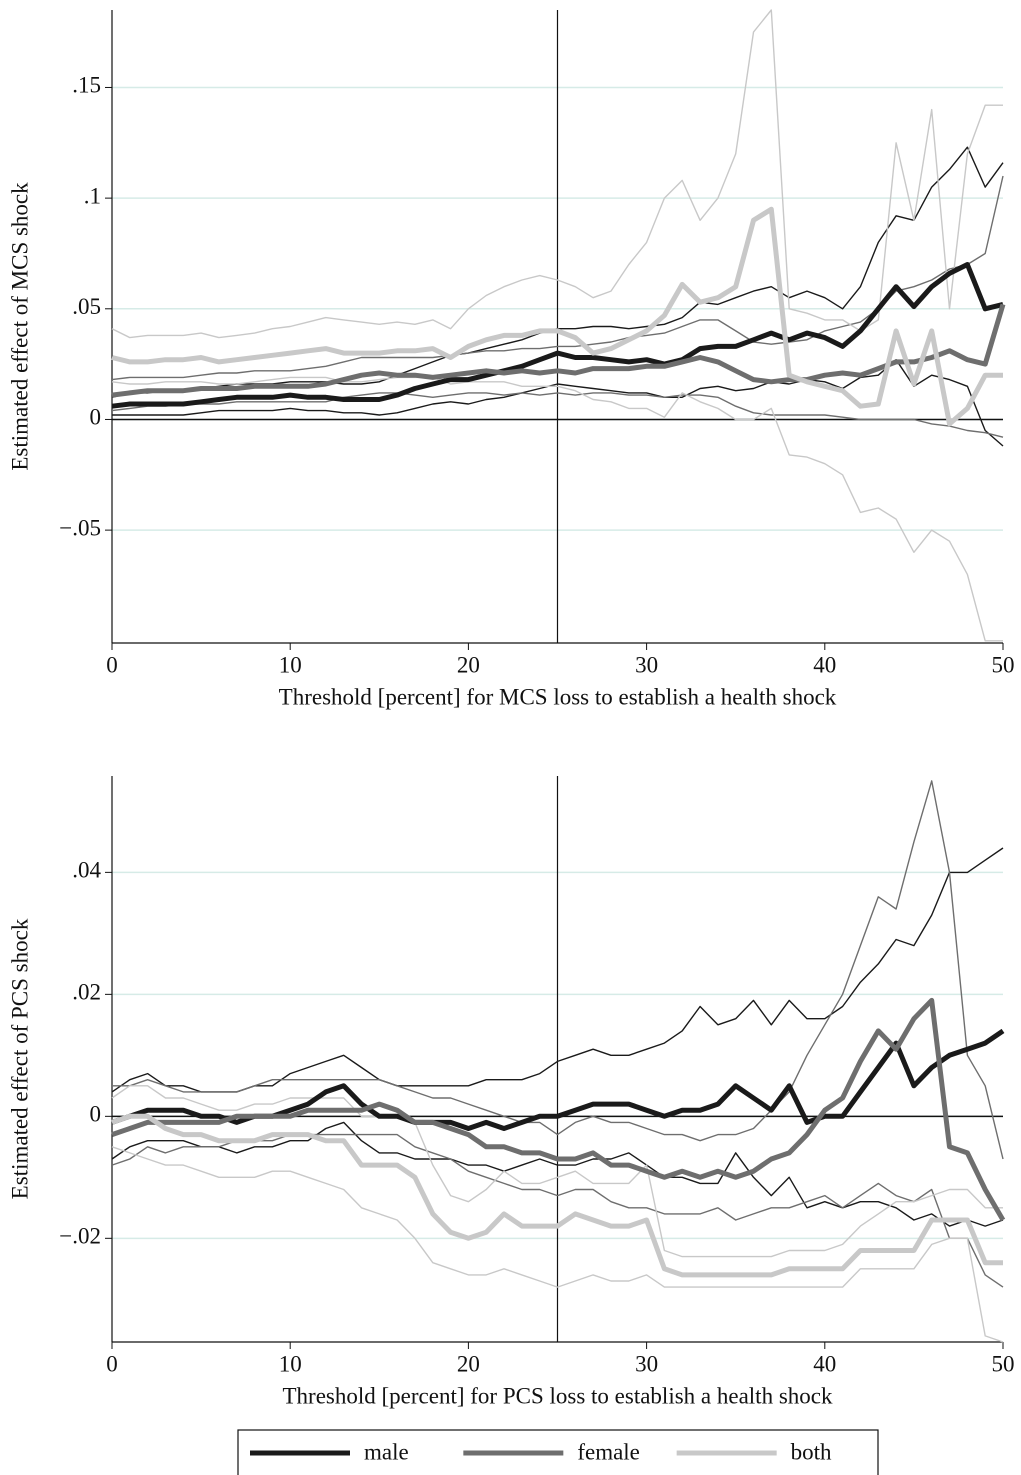 The width and height of the screenshot is (1021, 1475). I want to click on y-tick-label: −.02, so click(80, 1236).